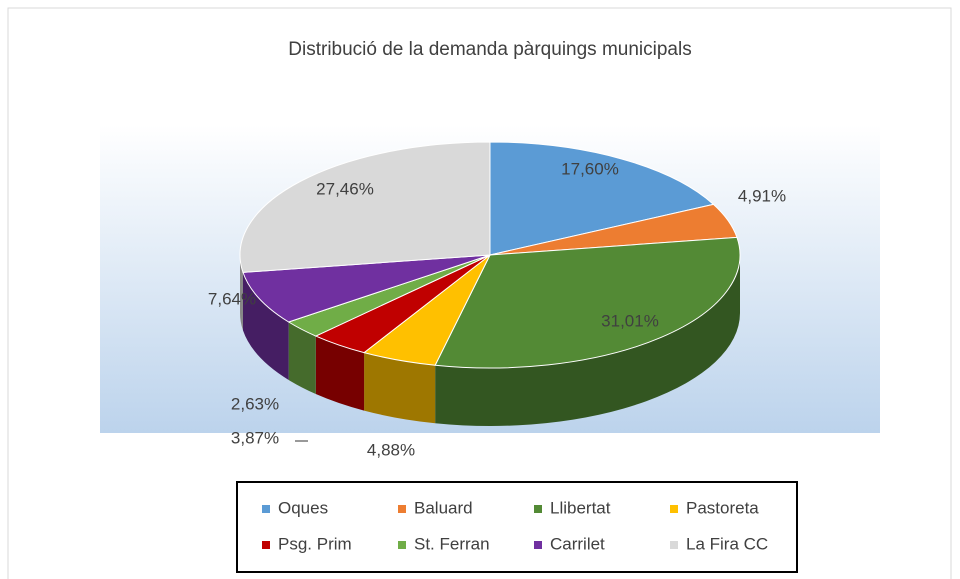 The width and height of the screenshot is (960, 579). What do you see at coordinates (232, 298) in the screenshot?
I see `data-label: 7,64%` at bounding box center [232, 298].